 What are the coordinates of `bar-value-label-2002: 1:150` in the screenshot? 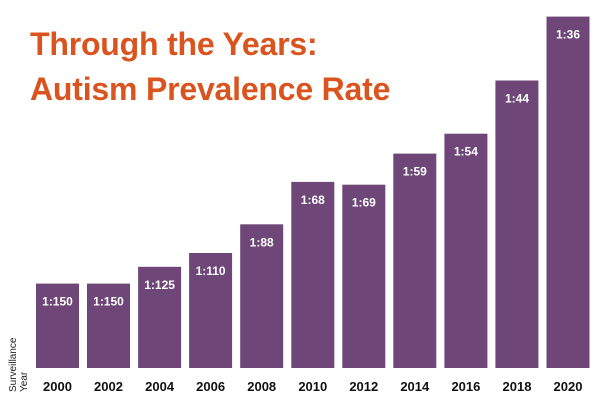 It's located at (108, 302).